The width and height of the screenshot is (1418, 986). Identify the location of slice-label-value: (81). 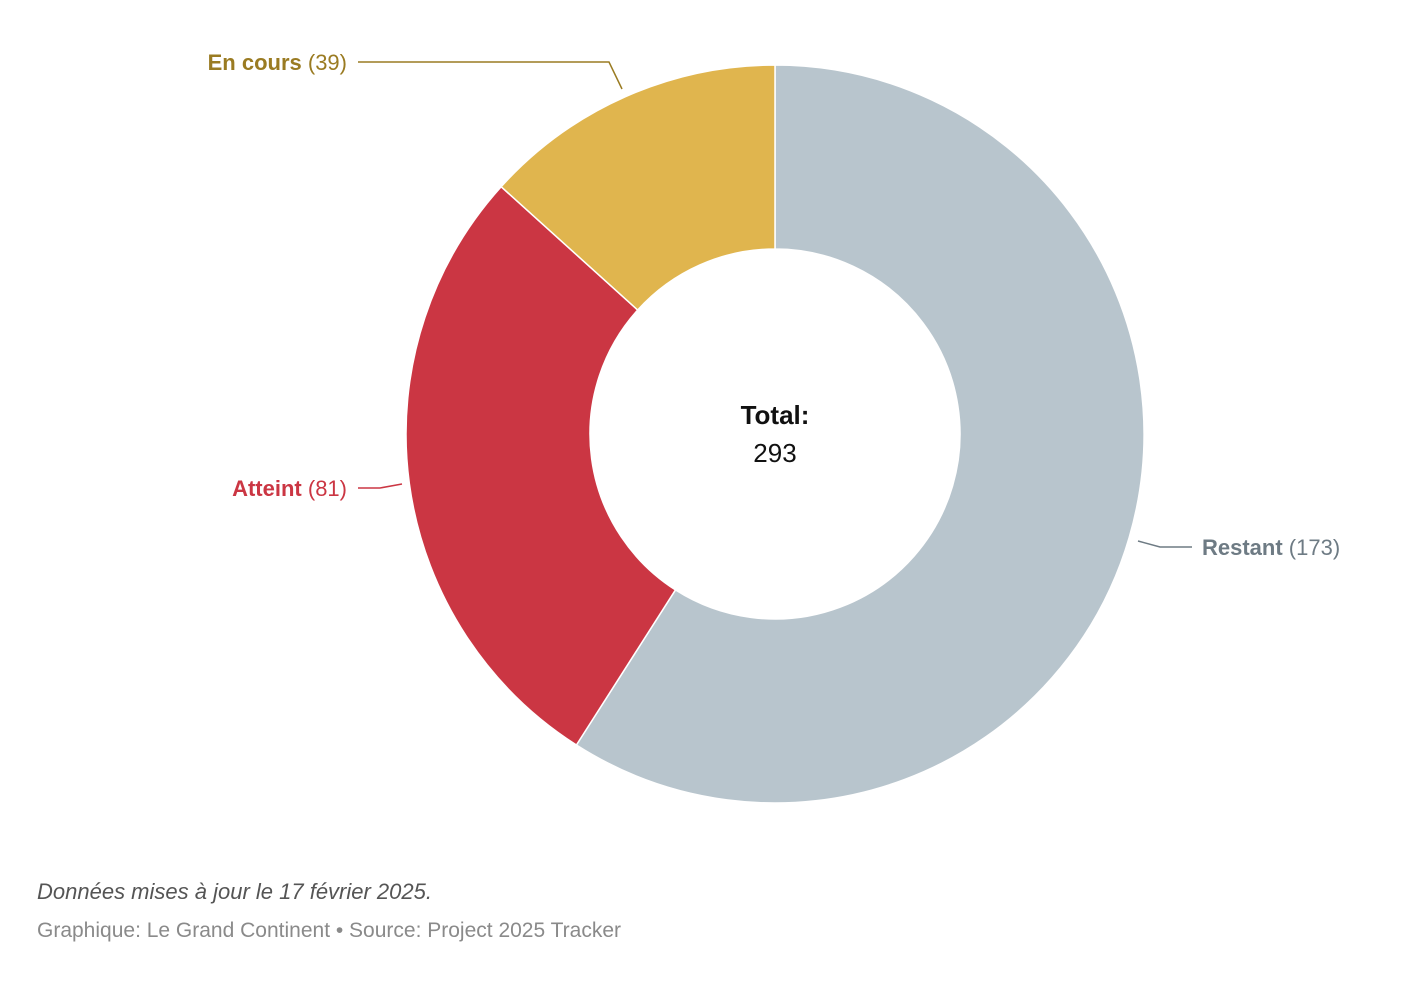
(324, 488).